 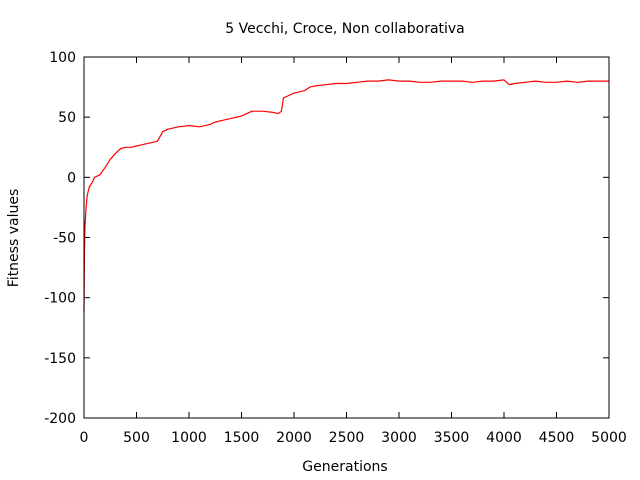 I want to click on y-axis-label: Fitness values, so click(x=14, y=238).